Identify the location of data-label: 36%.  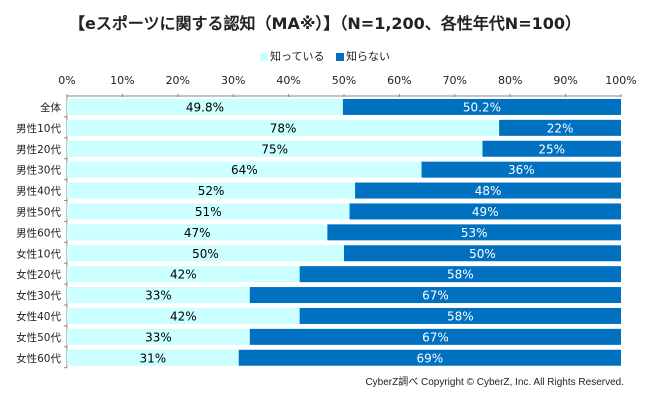
(521, 170).